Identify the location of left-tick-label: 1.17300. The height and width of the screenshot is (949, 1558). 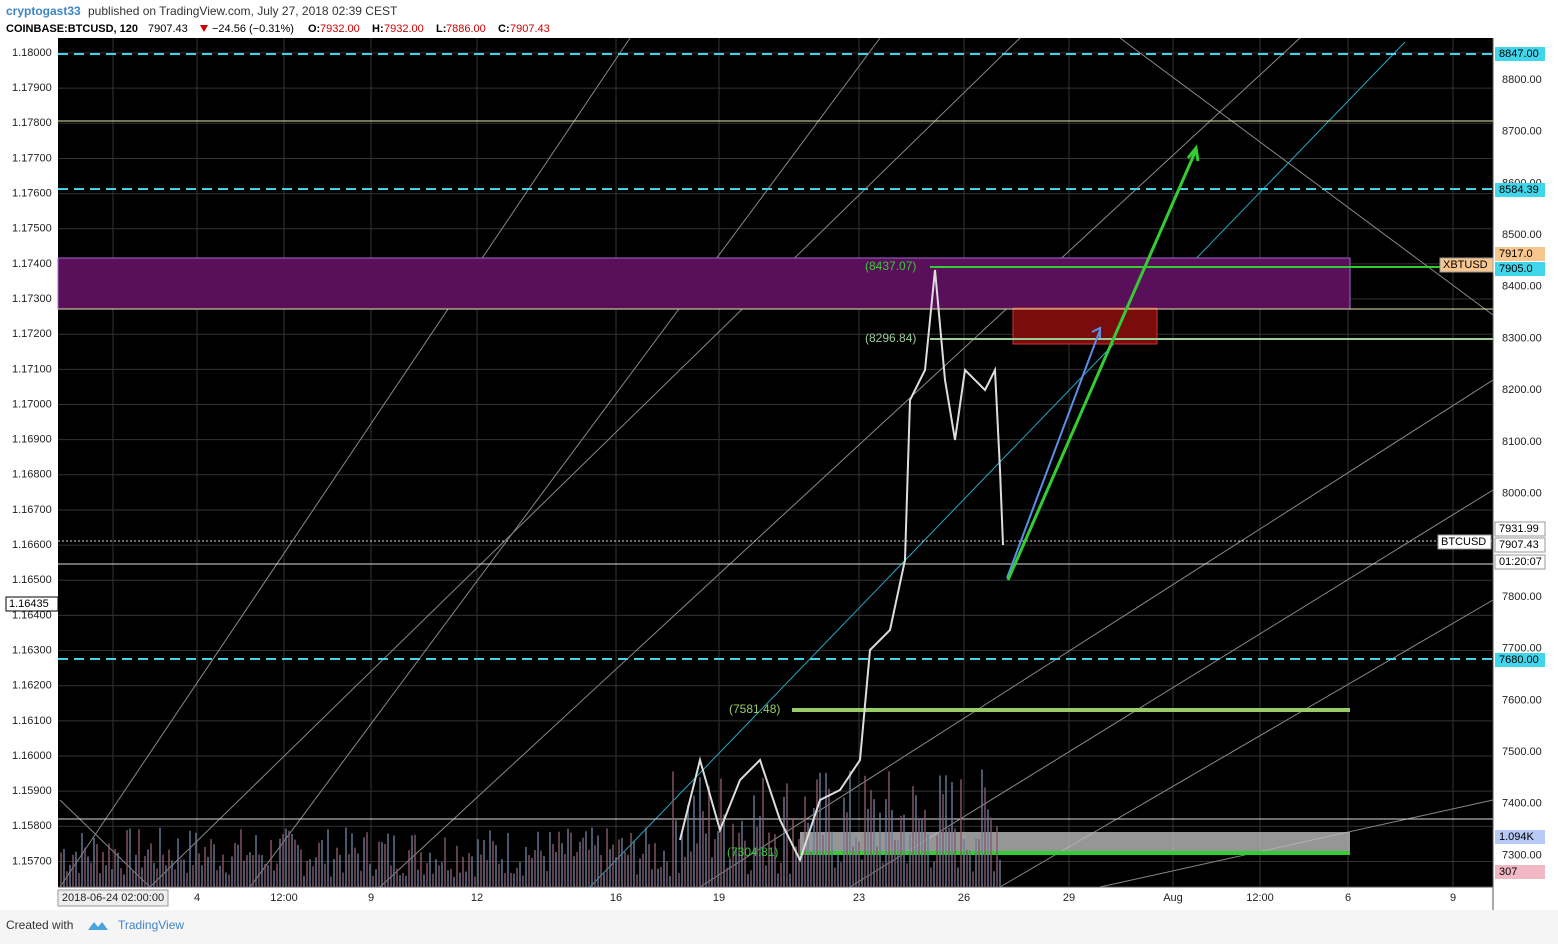
(32, 299).